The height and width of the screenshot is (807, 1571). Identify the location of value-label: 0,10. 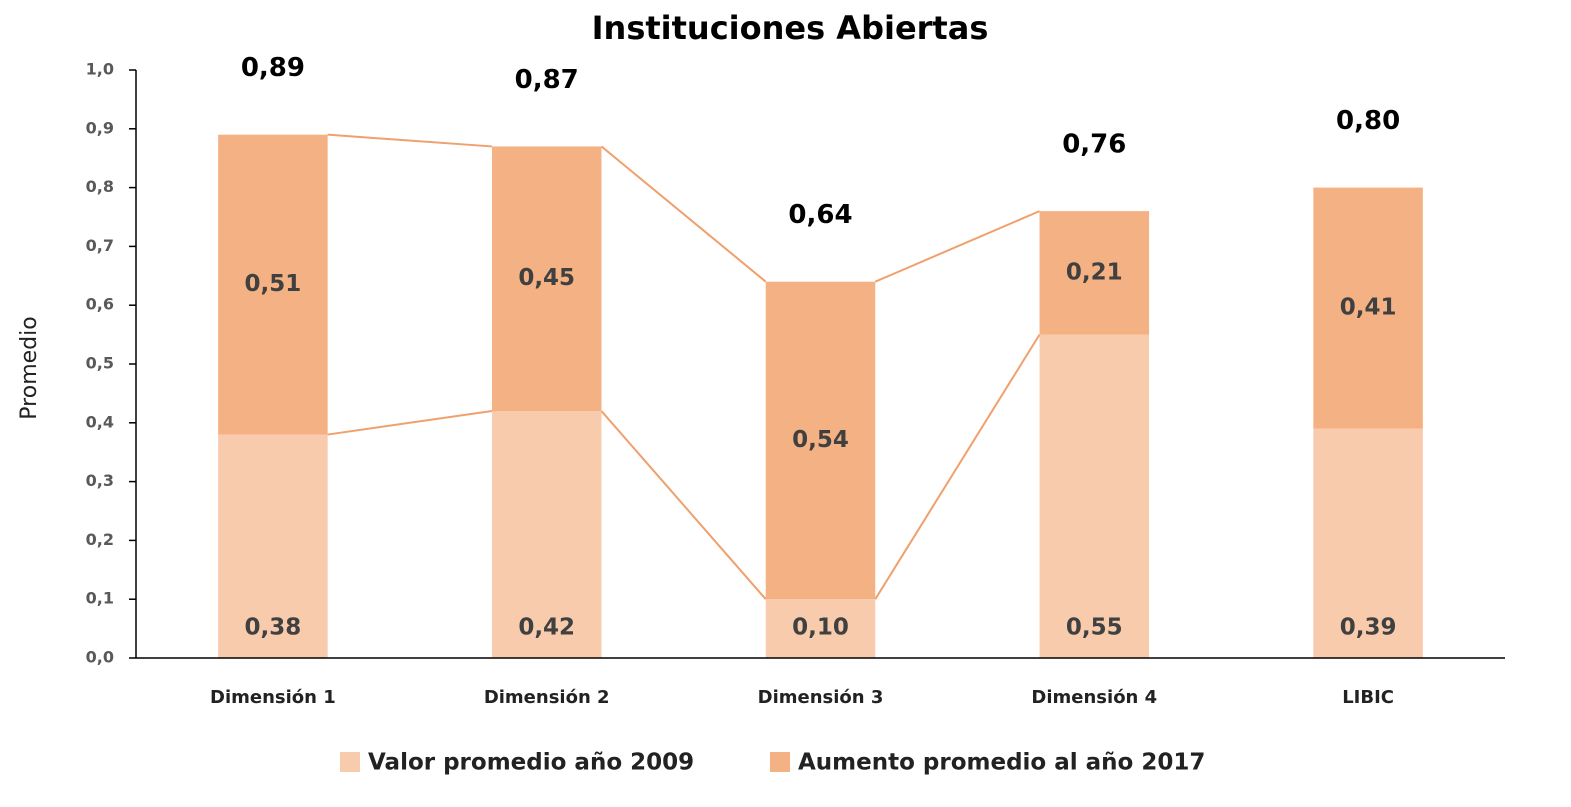
(820, 628).